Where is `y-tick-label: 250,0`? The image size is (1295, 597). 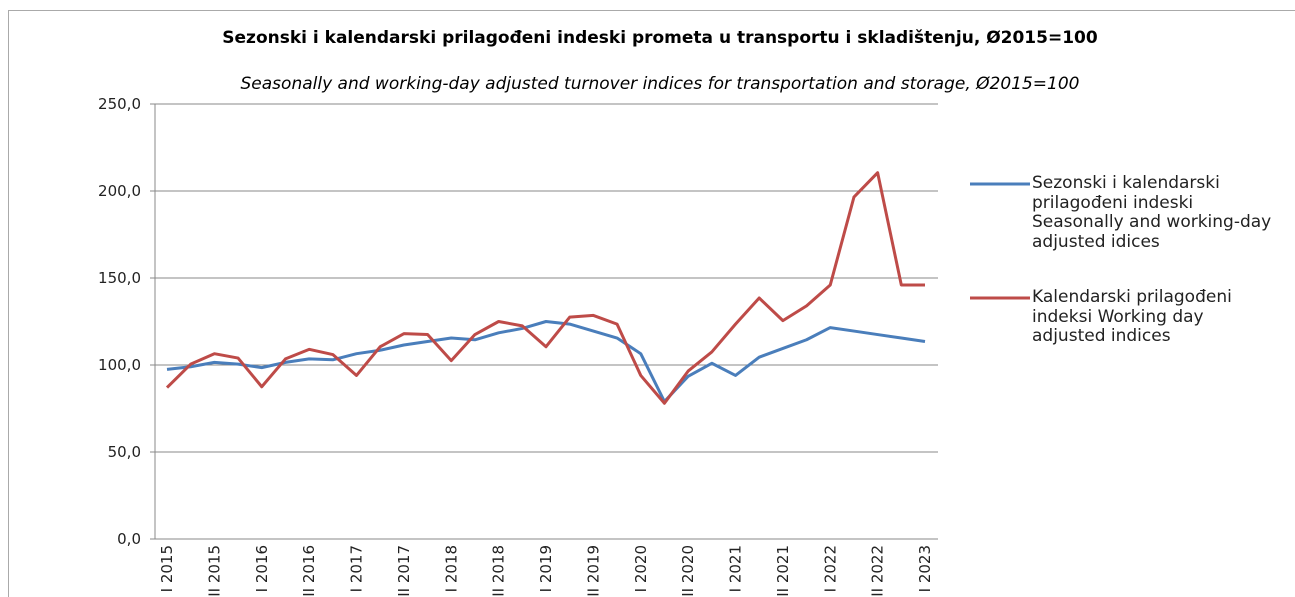 y-tick-label: 250,0 is located at coordinates (119, 104).